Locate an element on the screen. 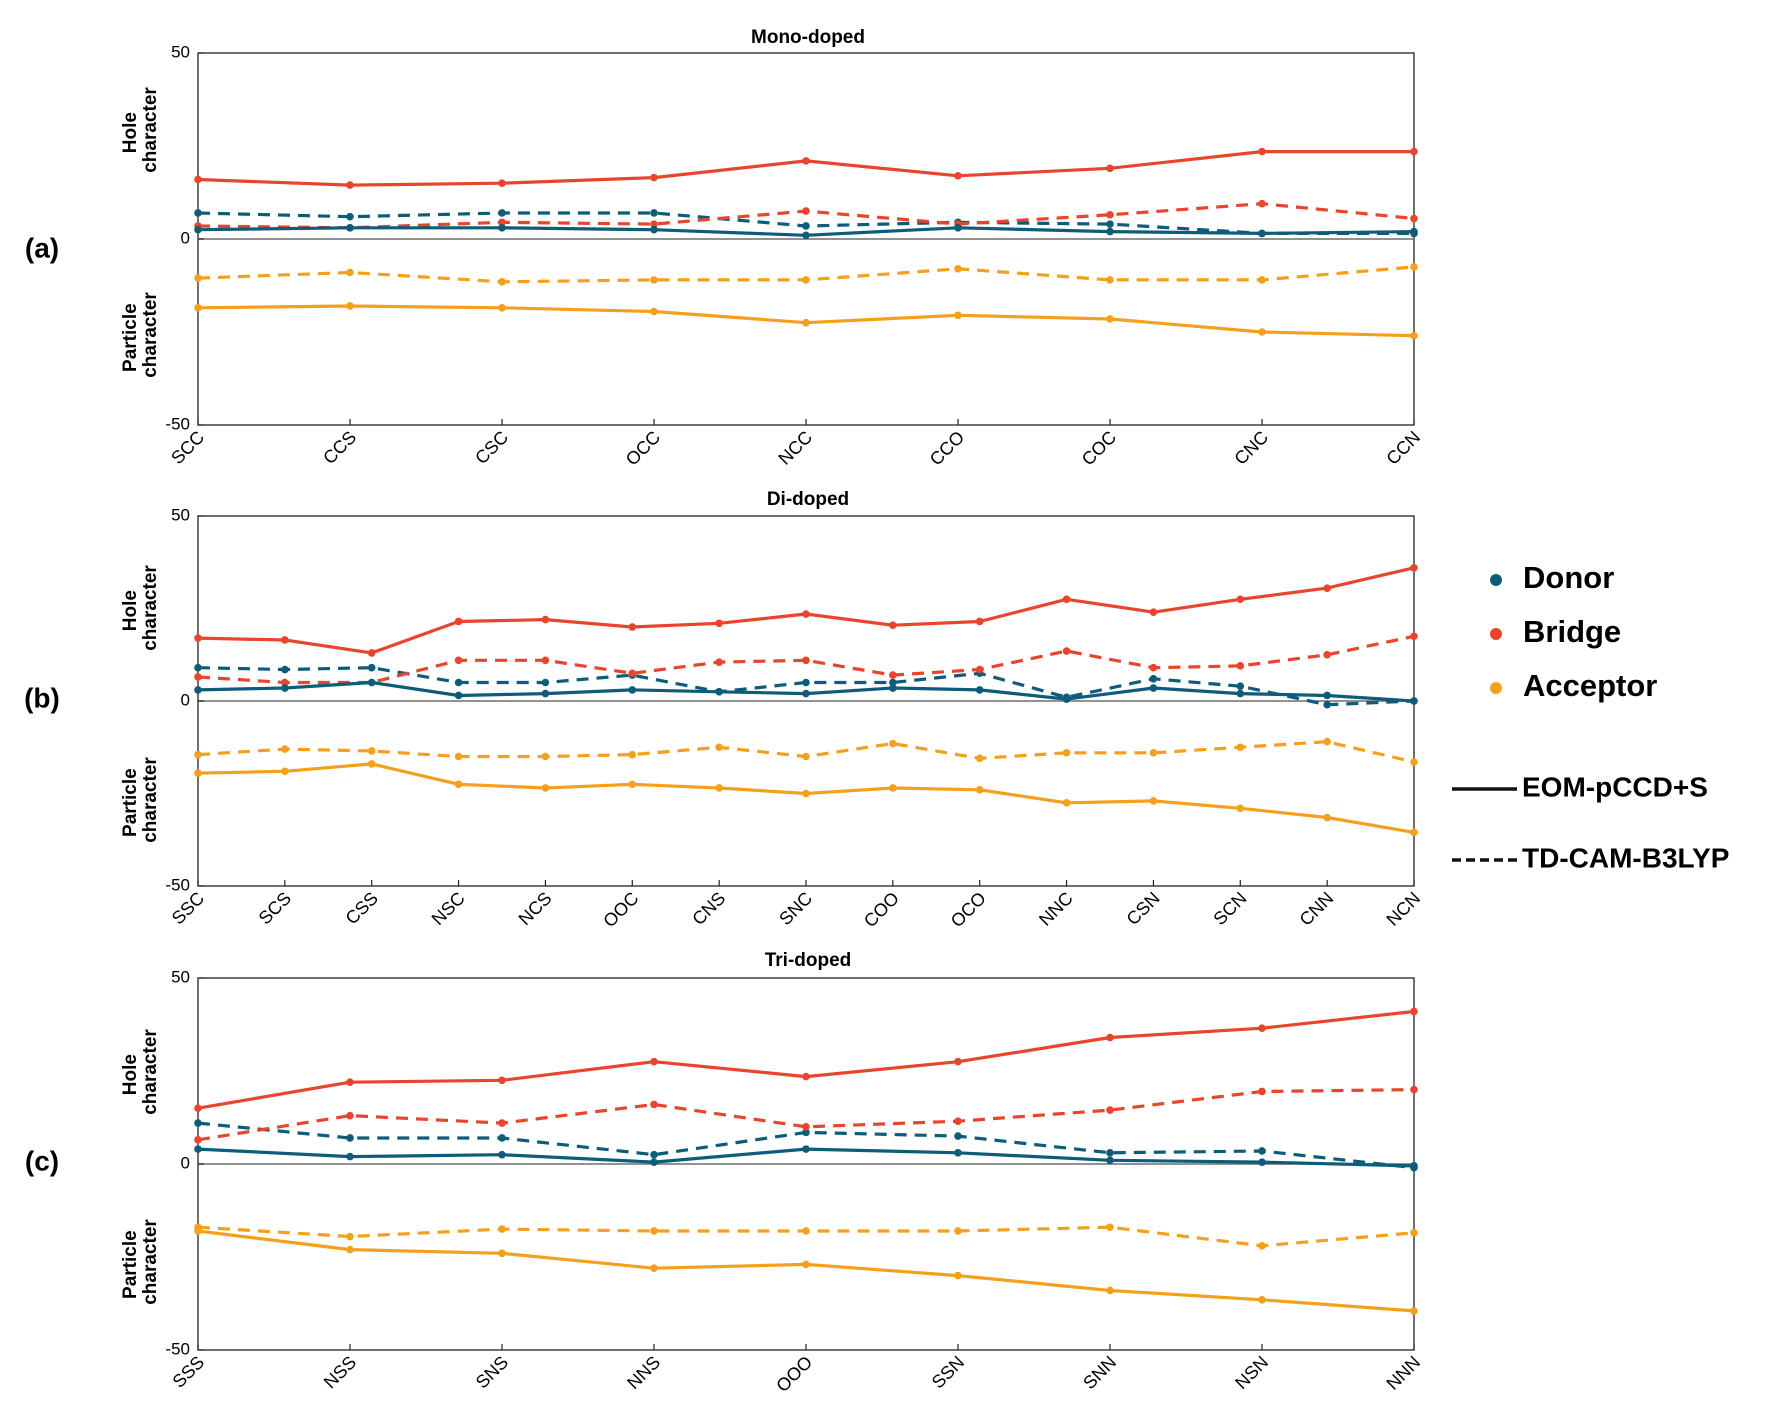  legend-label-solid: EOM-pCCD+S is located at coordinates (1615, 786).